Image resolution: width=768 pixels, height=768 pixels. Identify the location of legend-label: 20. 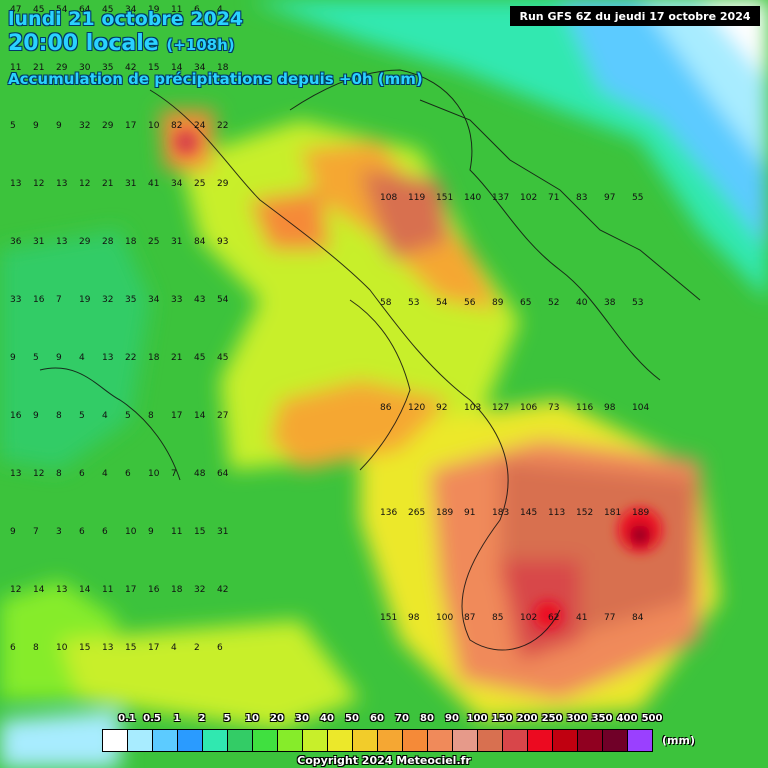
(277, 718).